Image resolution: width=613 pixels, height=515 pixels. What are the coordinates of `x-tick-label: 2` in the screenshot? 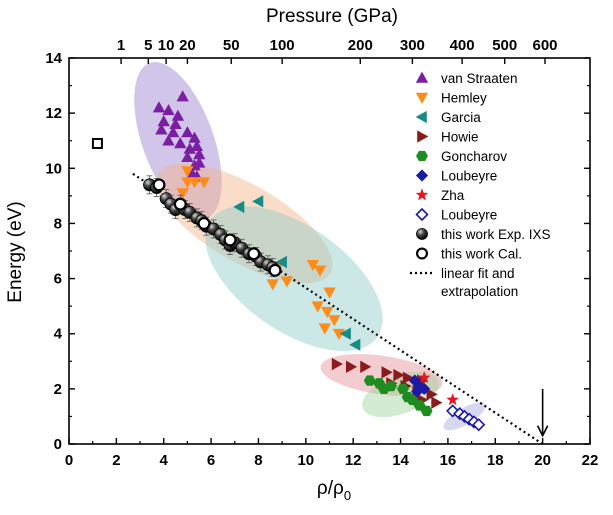 It's located at (116, 460).